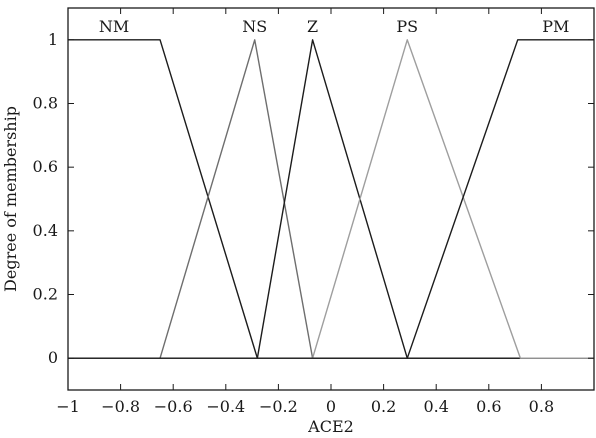 This screenshot has height=438, width=596. I want to click on mf-label-pm: PM, so click(555, 26).